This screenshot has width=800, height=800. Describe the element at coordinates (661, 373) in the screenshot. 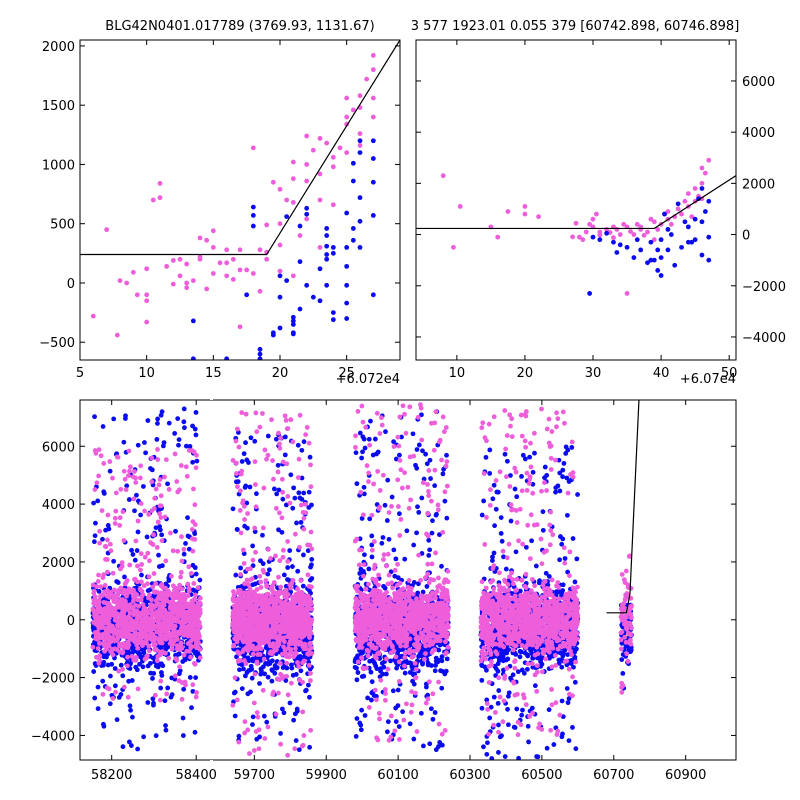

I see `x-tick-label: 40` at that location.